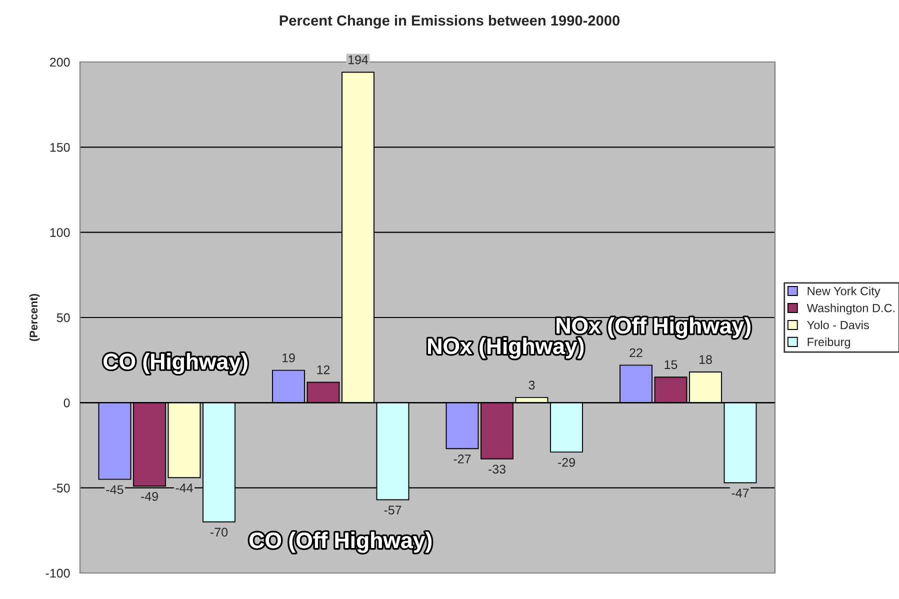 This screenshot has height=599, width=899. Describe the element at coordinates (829, 342) in the screenshot. I see `legend-label: Freiburg` at that location.